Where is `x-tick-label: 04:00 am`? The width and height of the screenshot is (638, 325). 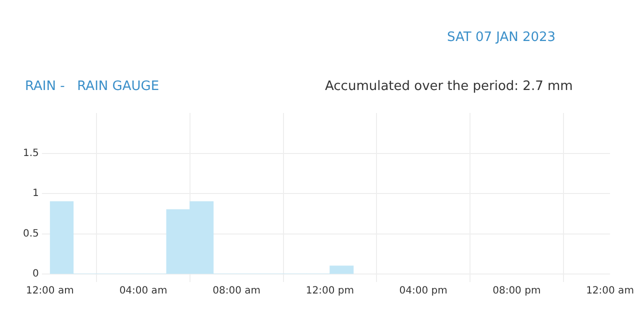 x-tick-label: 04:00 am is located at coordinates (143, 291).